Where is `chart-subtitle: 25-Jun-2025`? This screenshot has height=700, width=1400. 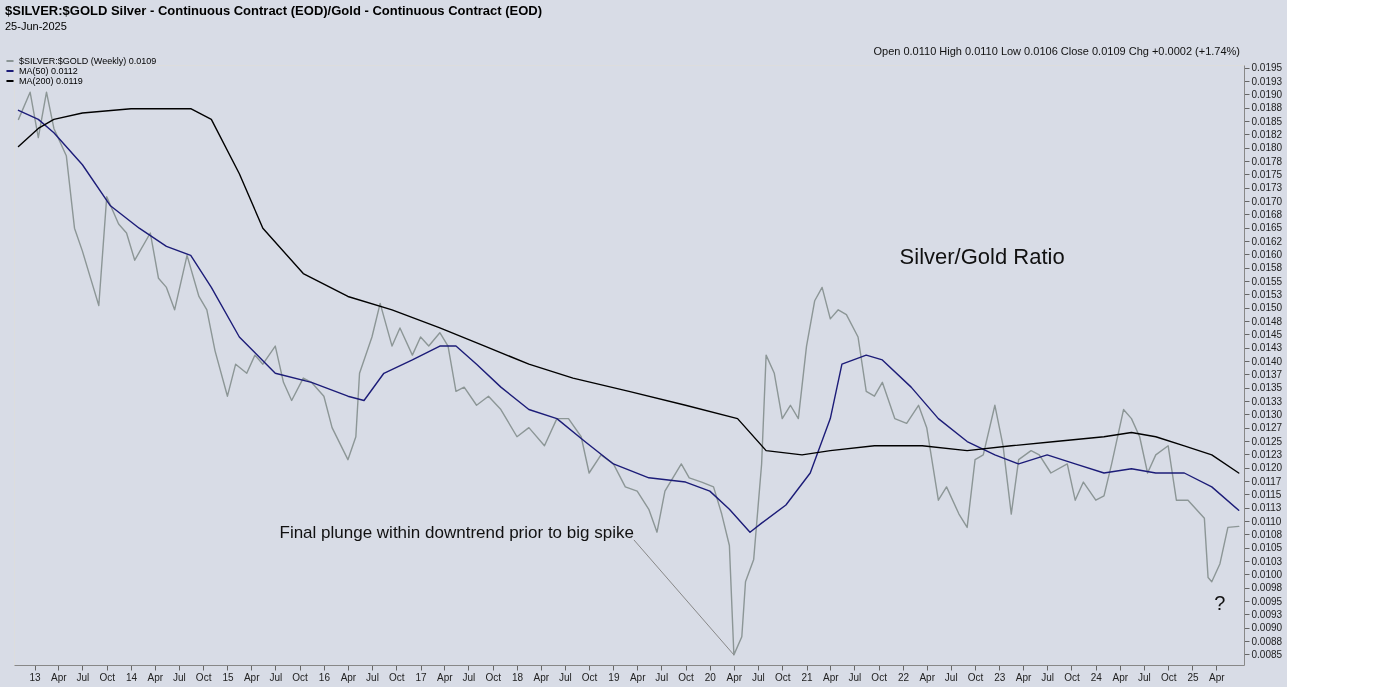 chart-subtitle: 25-Jun-2025 is located at coordinates (36, 26).